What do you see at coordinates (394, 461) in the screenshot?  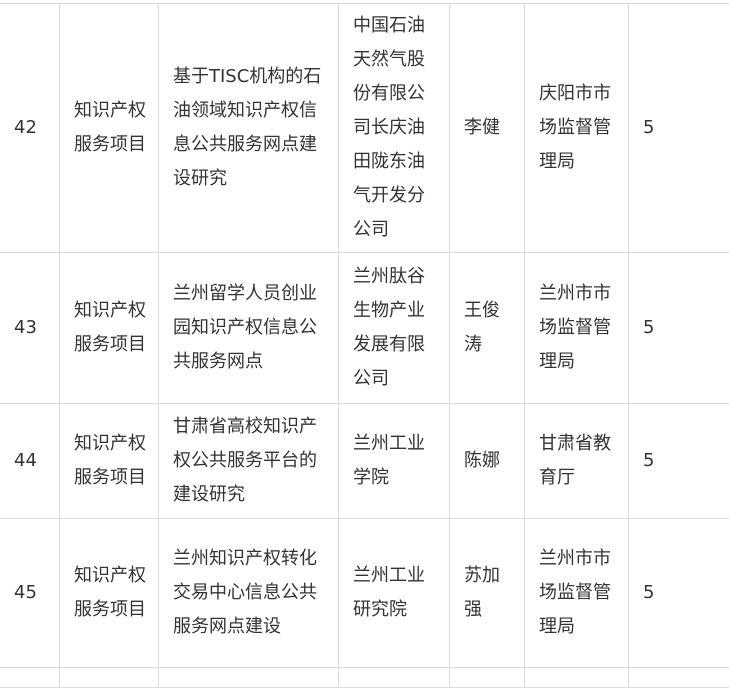 I see `organization-cell: 兰州工业学院` at bounding box center [394, 461].